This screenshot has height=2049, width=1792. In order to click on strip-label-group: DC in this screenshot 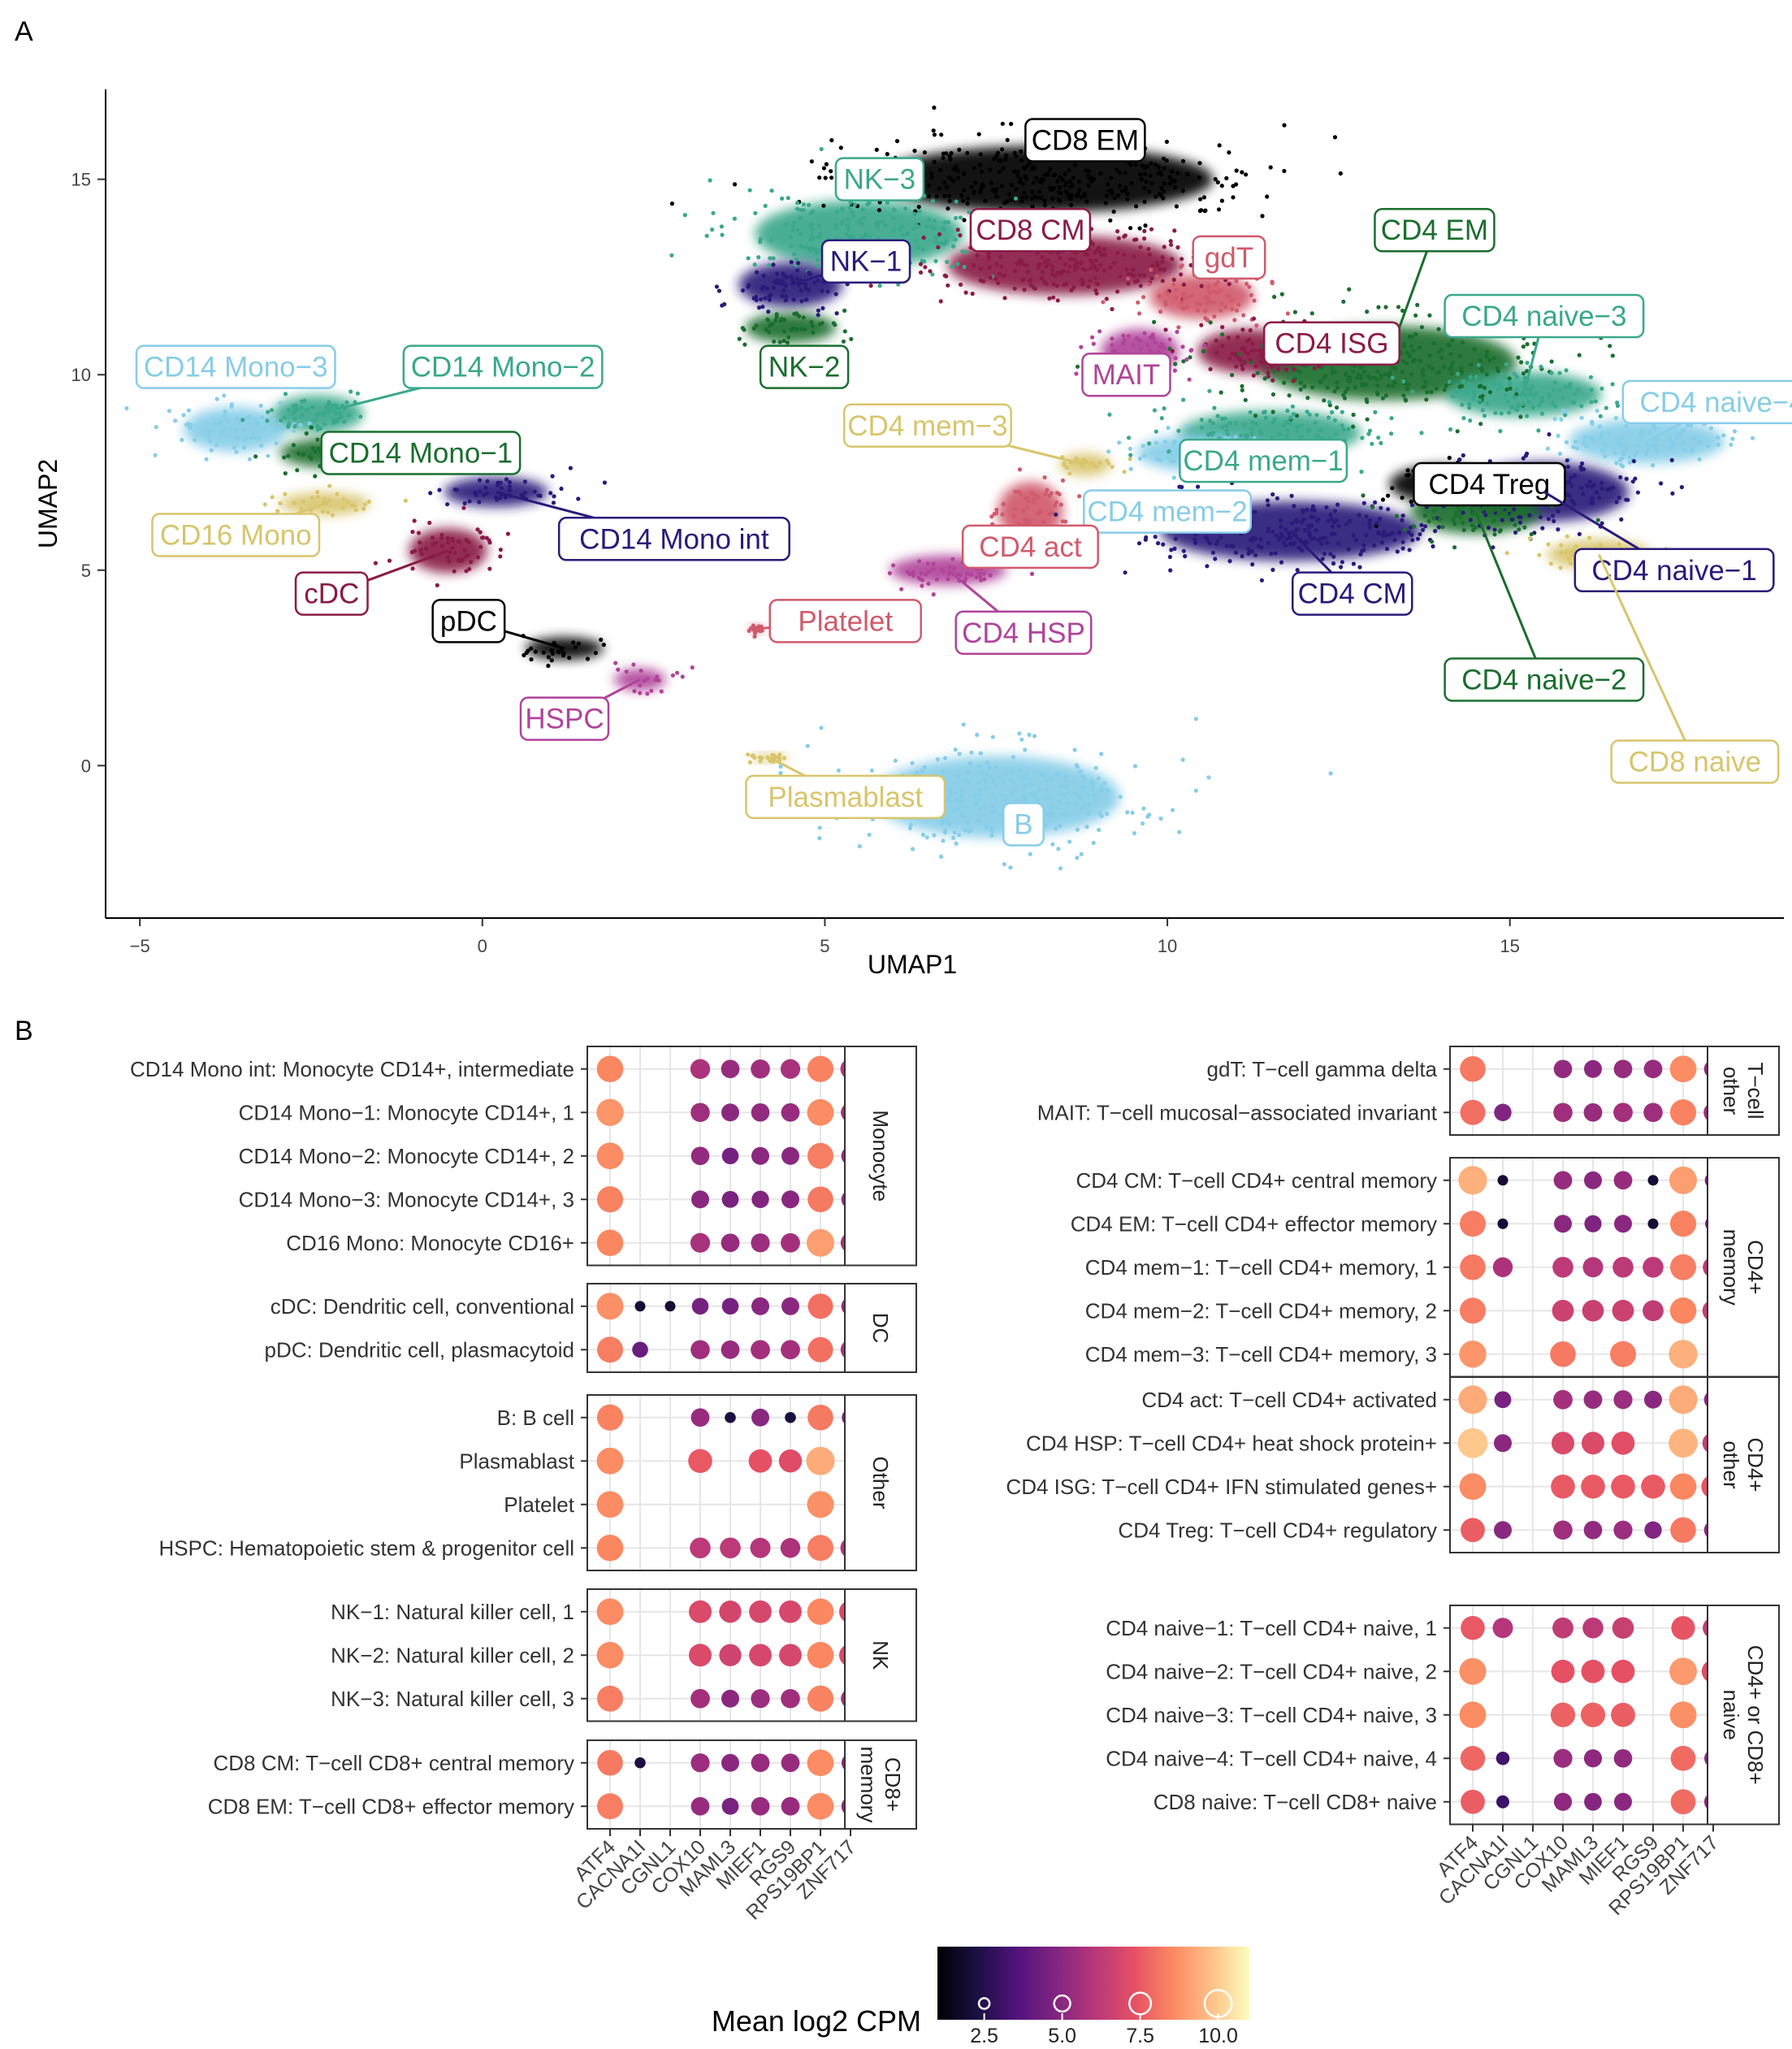, I will do `click(881, 1328)`.